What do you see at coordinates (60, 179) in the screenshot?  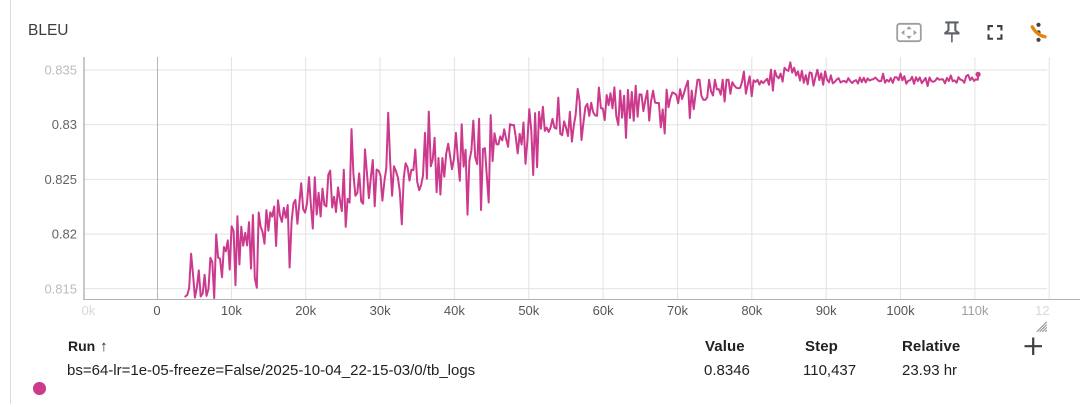 I see `svg-text: 0.825` at bounding box center [60, 179].